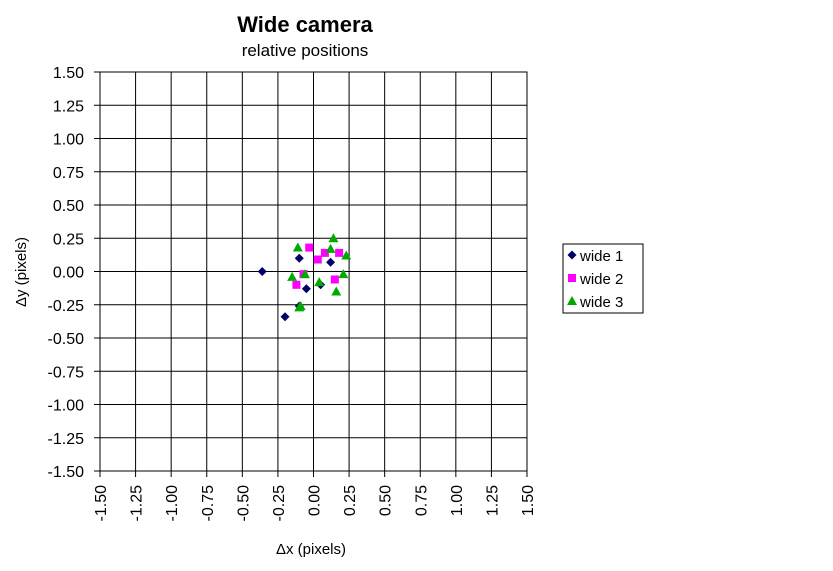 This screenshot has height=571, width=833. I want to click on x-tick-label: -1.25, so click(137, 503).